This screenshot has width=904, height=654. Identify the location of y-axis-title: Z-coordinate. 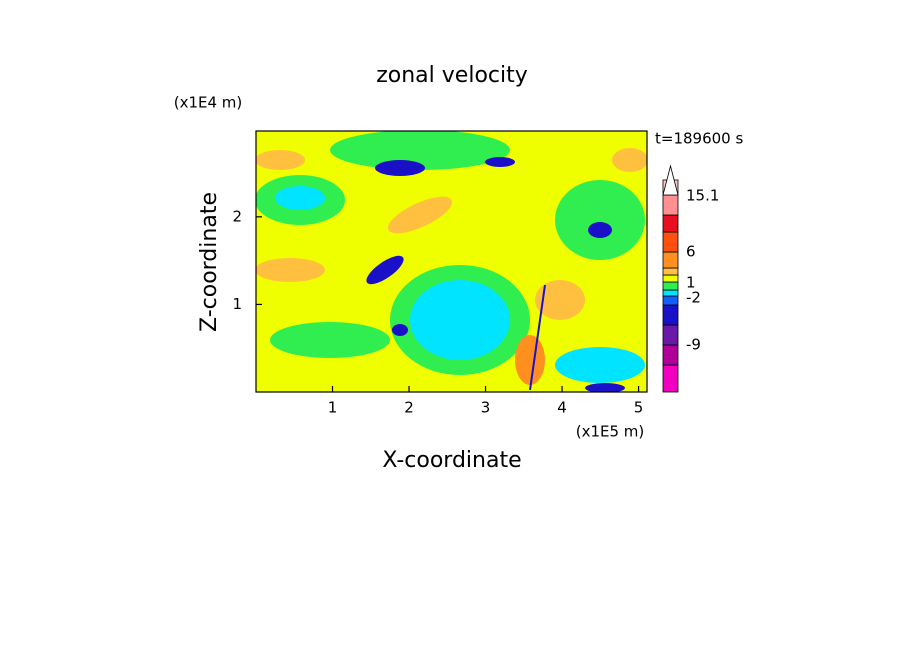
(209, 262).